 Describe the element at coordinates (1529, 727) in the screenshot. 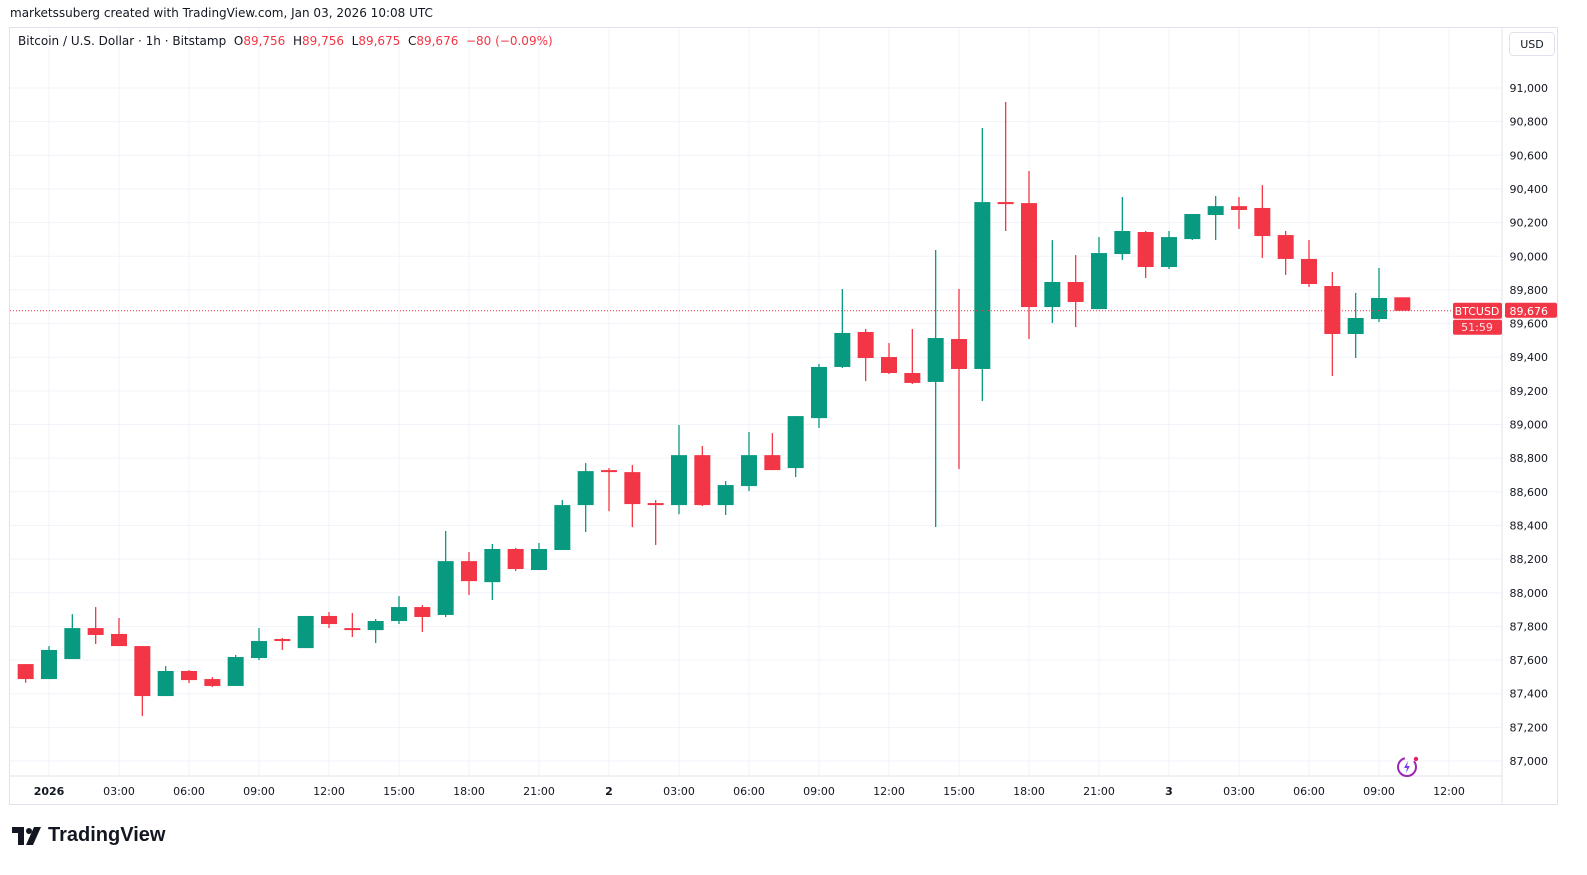

I see `y-tick-label: 87,200` at that location.